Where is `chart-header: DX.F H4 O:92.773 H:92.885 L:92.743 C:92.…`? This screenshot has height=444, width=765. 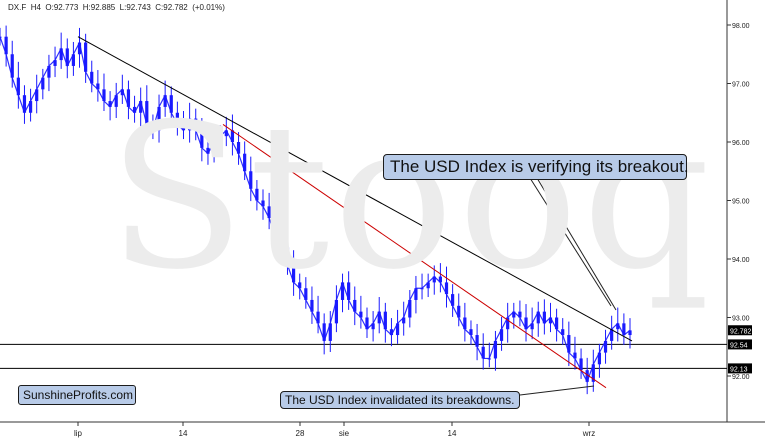
chart-header: DX.F H4 O:92.773 H:92.885 L:92.743 C:92.… is located at coordinates (116, 7).